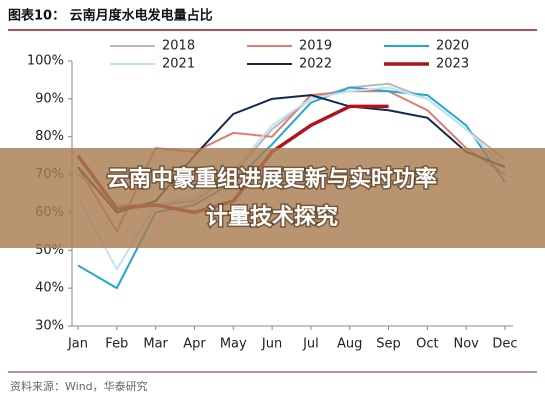 The image size is (545, 400). What do you see at coordinates (452, 46) in the screenshot?
I see `legend-label: 2020` at bounding box center [452, 46].